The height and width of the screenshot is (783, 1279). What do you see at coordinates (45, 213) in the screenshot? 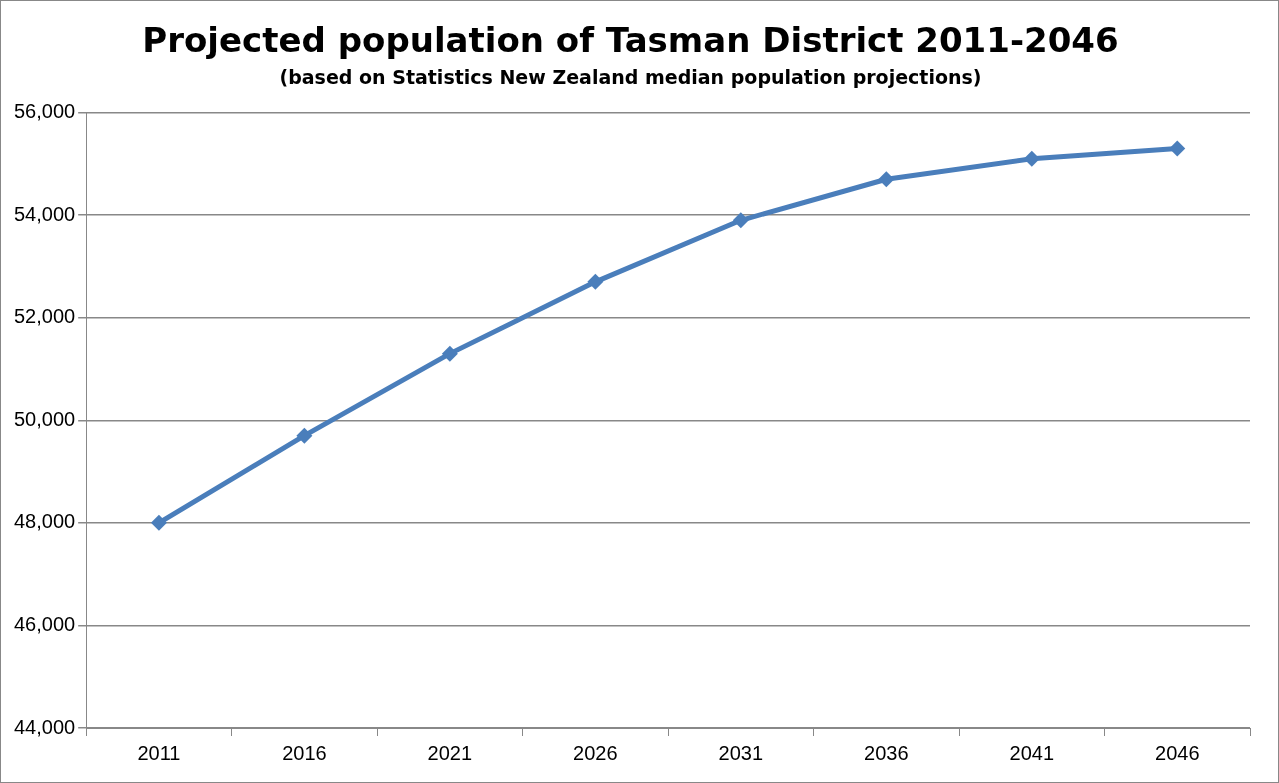
I see `y-tick-label: 54,000` at bounding box center [45, 213].